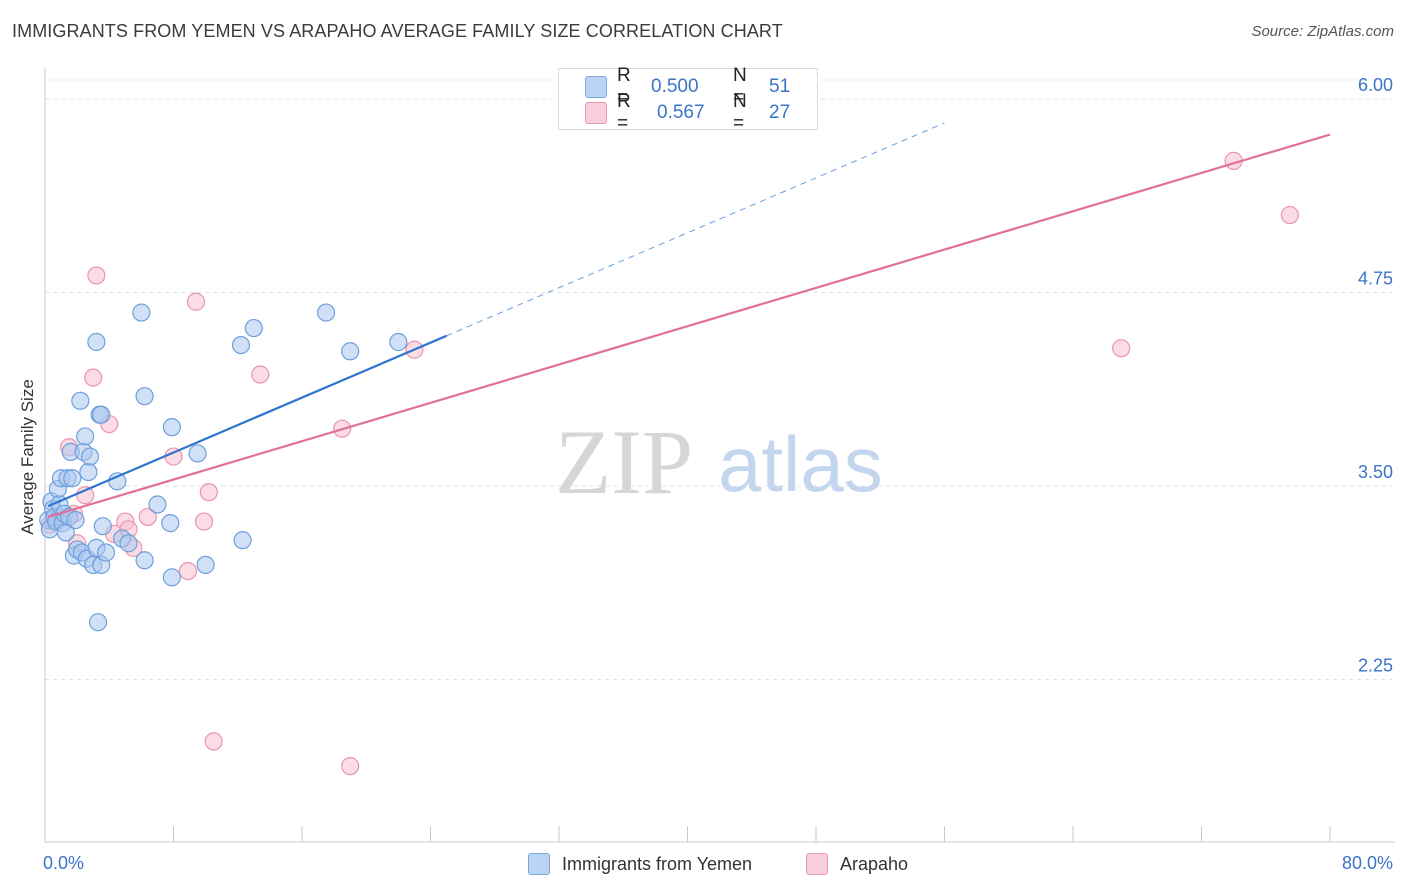 The height and width of the screenshot is (892, 1406). What do you see at coordinates (1375, 472) in the screenshot?
I see `y-tick-label: 3.50` at bounding box center [1375, 472].